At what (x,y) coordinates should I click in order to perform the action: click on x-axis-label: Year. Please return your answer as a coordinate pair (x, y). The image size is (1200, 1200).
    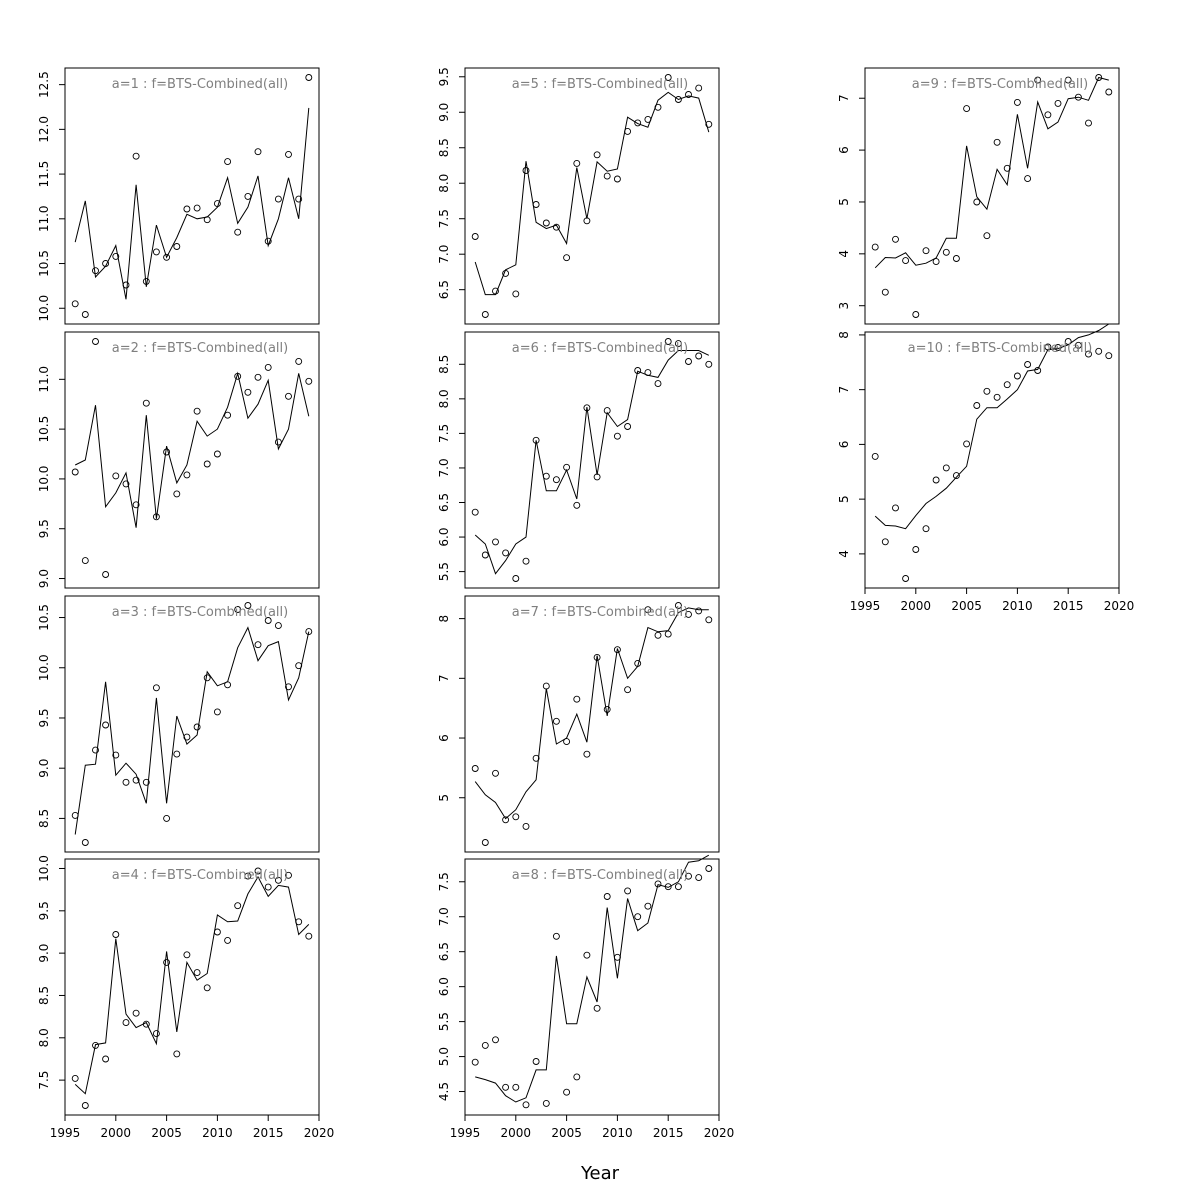
    Looking at the image, I should click on (600, 1173).